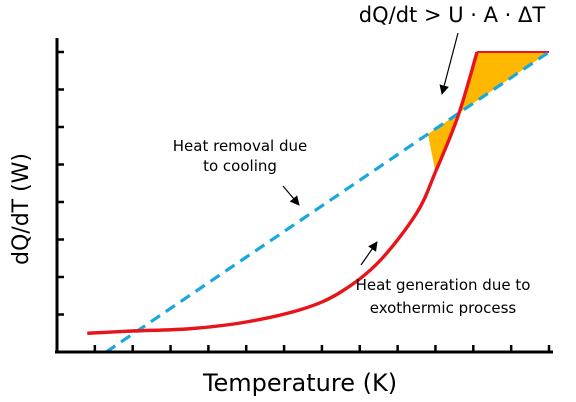  I want to click on danger-region-layer, so click(488, 111).